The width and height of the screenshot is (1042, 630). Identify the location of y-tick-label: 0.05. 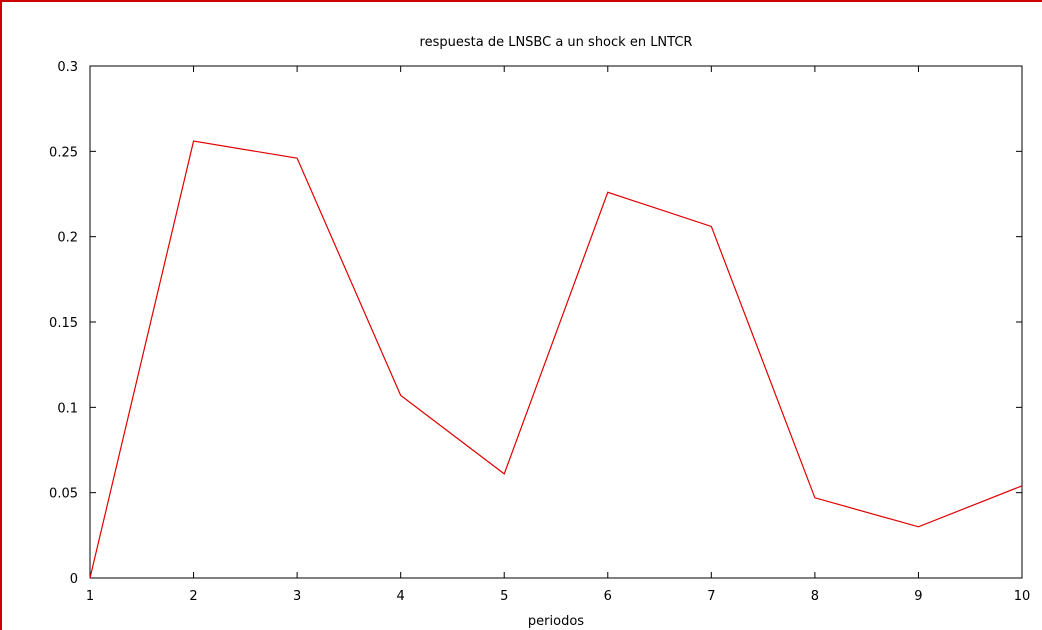
(63, 494).